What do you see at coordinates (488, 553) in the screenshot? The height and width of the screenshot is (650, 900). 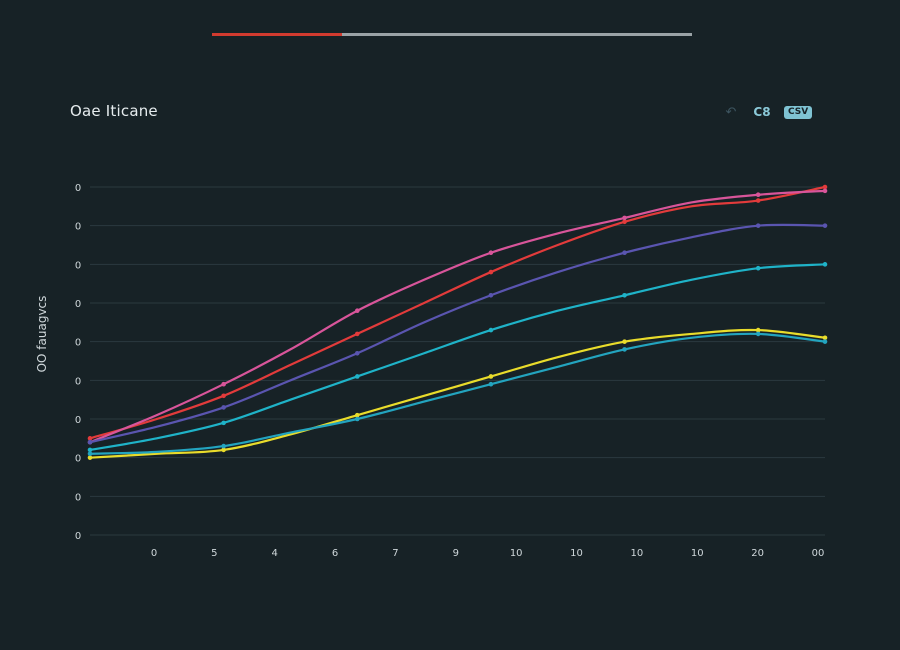 I see `x-tick-labels: 0 5 4 6 7 9 10 10 10 10 20 00` at bounding box center [488, 553].